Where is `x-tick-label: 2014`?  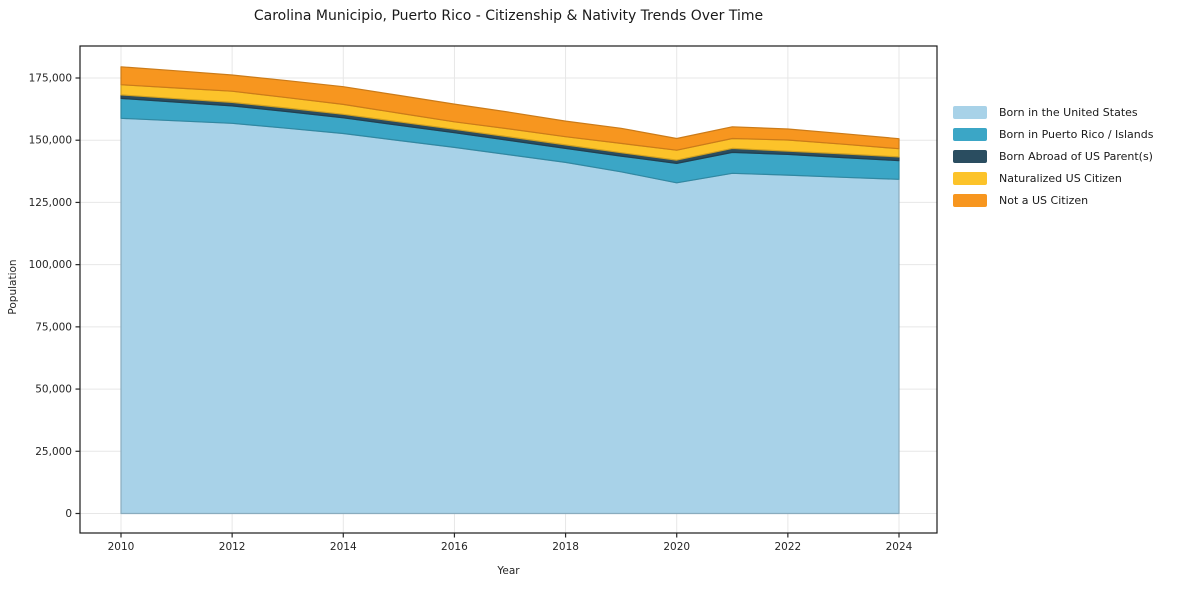 x-tick-label: 2014 is located at coordinates (343, 547).